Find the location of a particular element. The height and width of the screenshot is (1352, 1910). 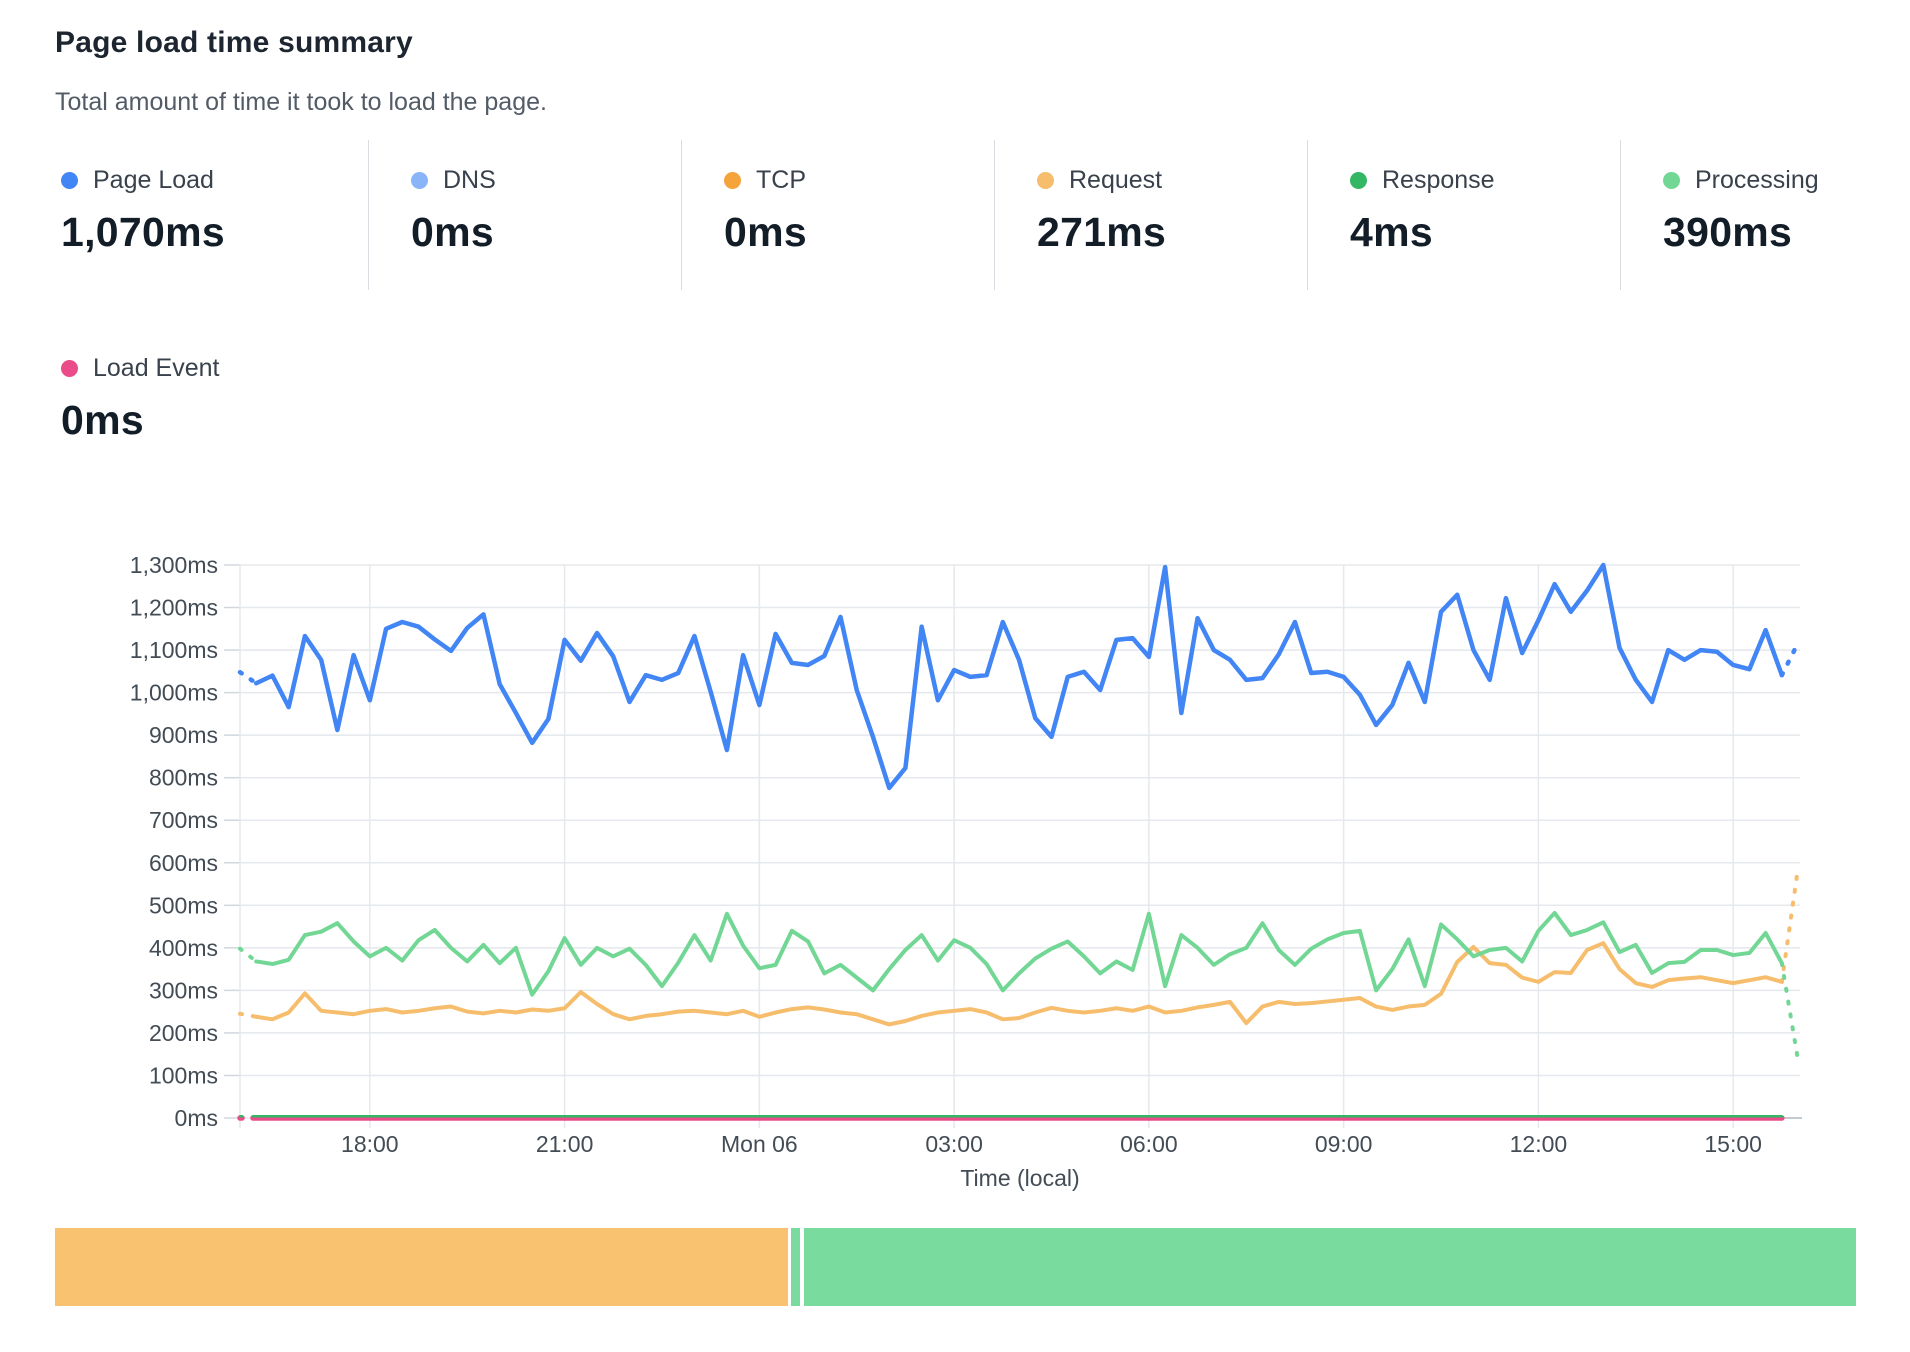

tcp-label: TCP is located at coordinates (781, 180).